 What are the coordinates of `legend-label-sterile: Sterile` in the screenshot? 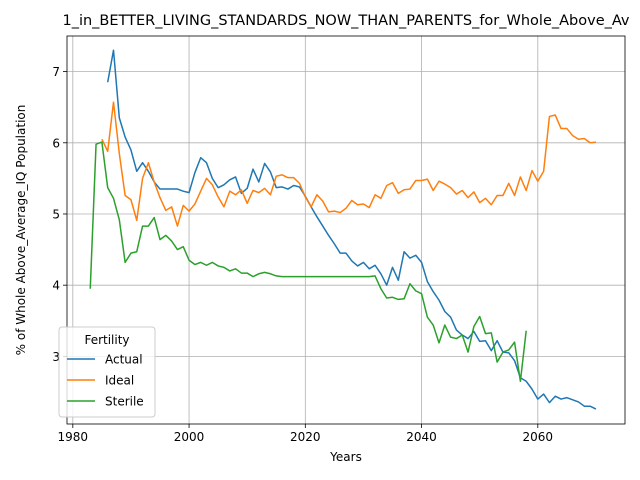 It's located at (124, 402).